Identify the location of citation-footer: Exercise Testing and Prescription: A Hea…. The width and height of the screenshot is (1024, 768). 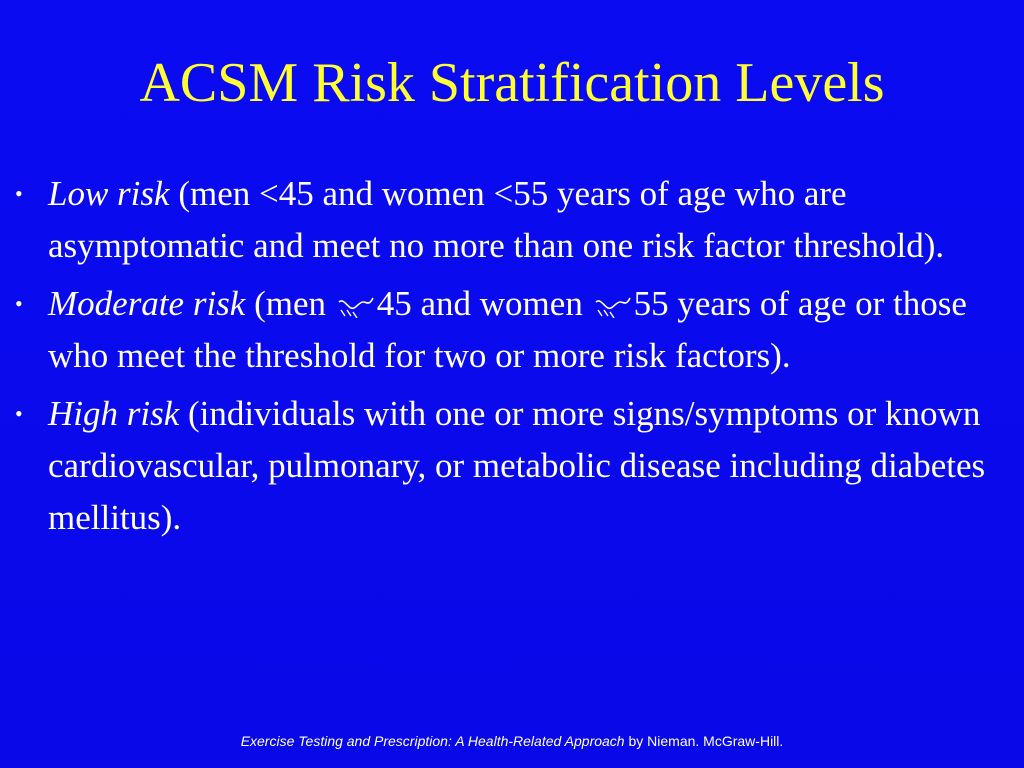
(512, 741).